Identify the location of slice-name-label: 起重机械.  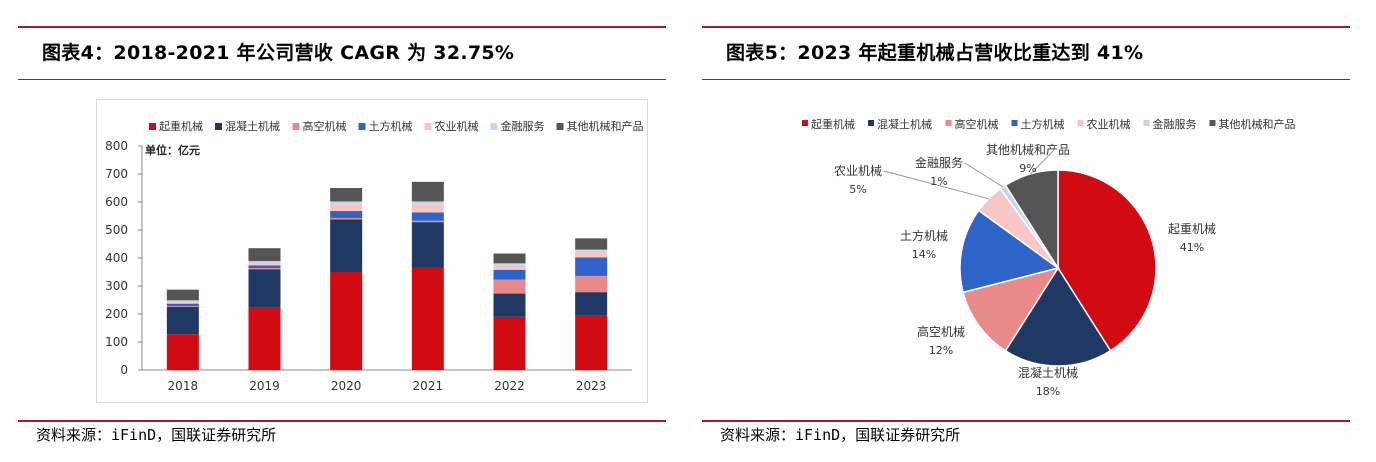
(1192, 228).